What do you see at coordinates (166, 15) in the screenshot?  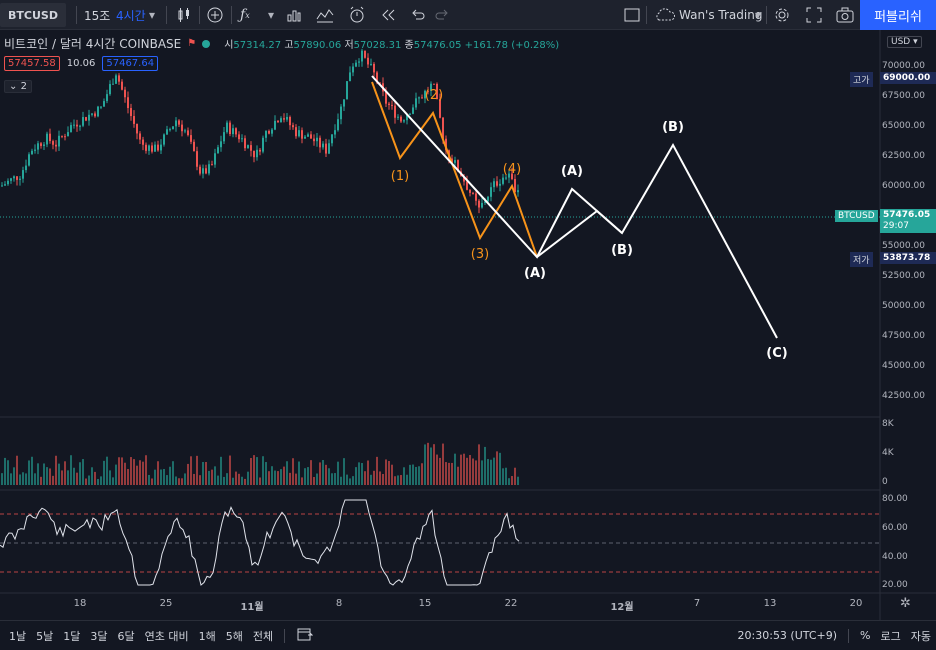 I see `divider` at bounding box center [166, 15].